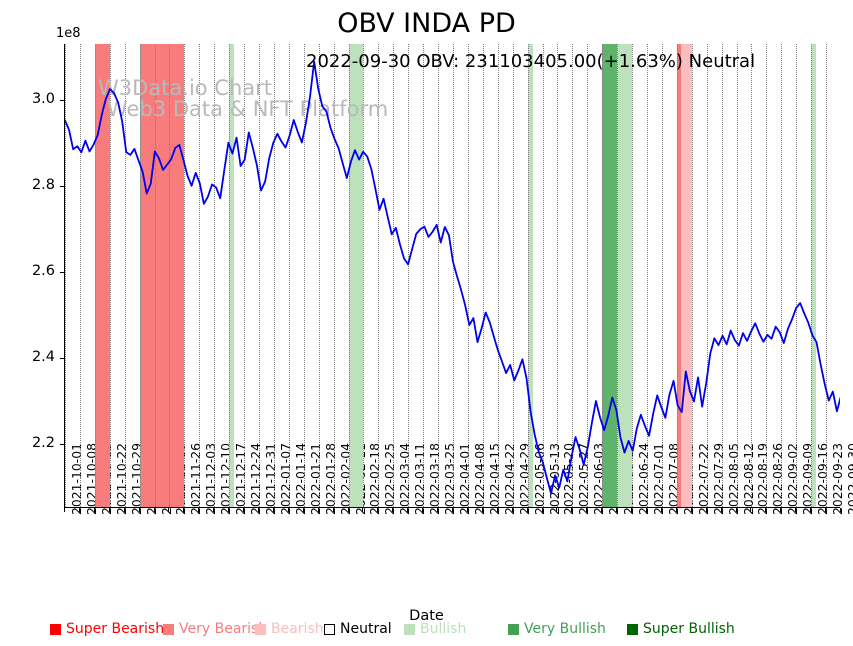 The width and height of the screenshot is (853, 646). I want to click on legend-label: Super Bearish, so click(115, 629).